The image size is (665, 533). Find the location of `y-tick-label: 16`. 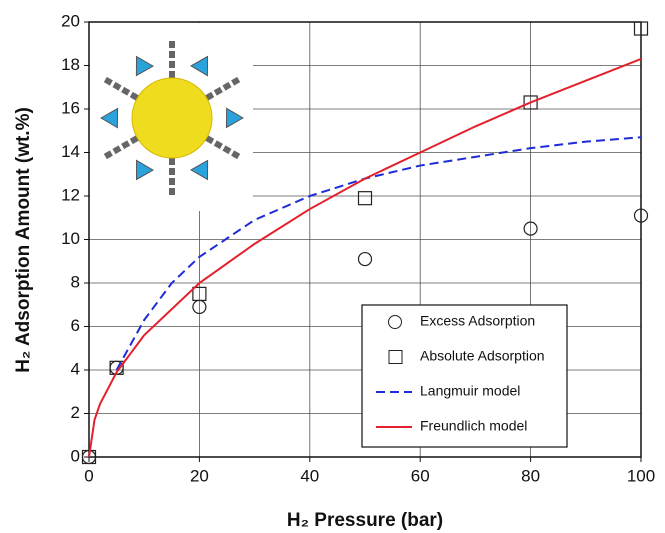

y-tick-label: 16 is located at coordinates (70, 107).